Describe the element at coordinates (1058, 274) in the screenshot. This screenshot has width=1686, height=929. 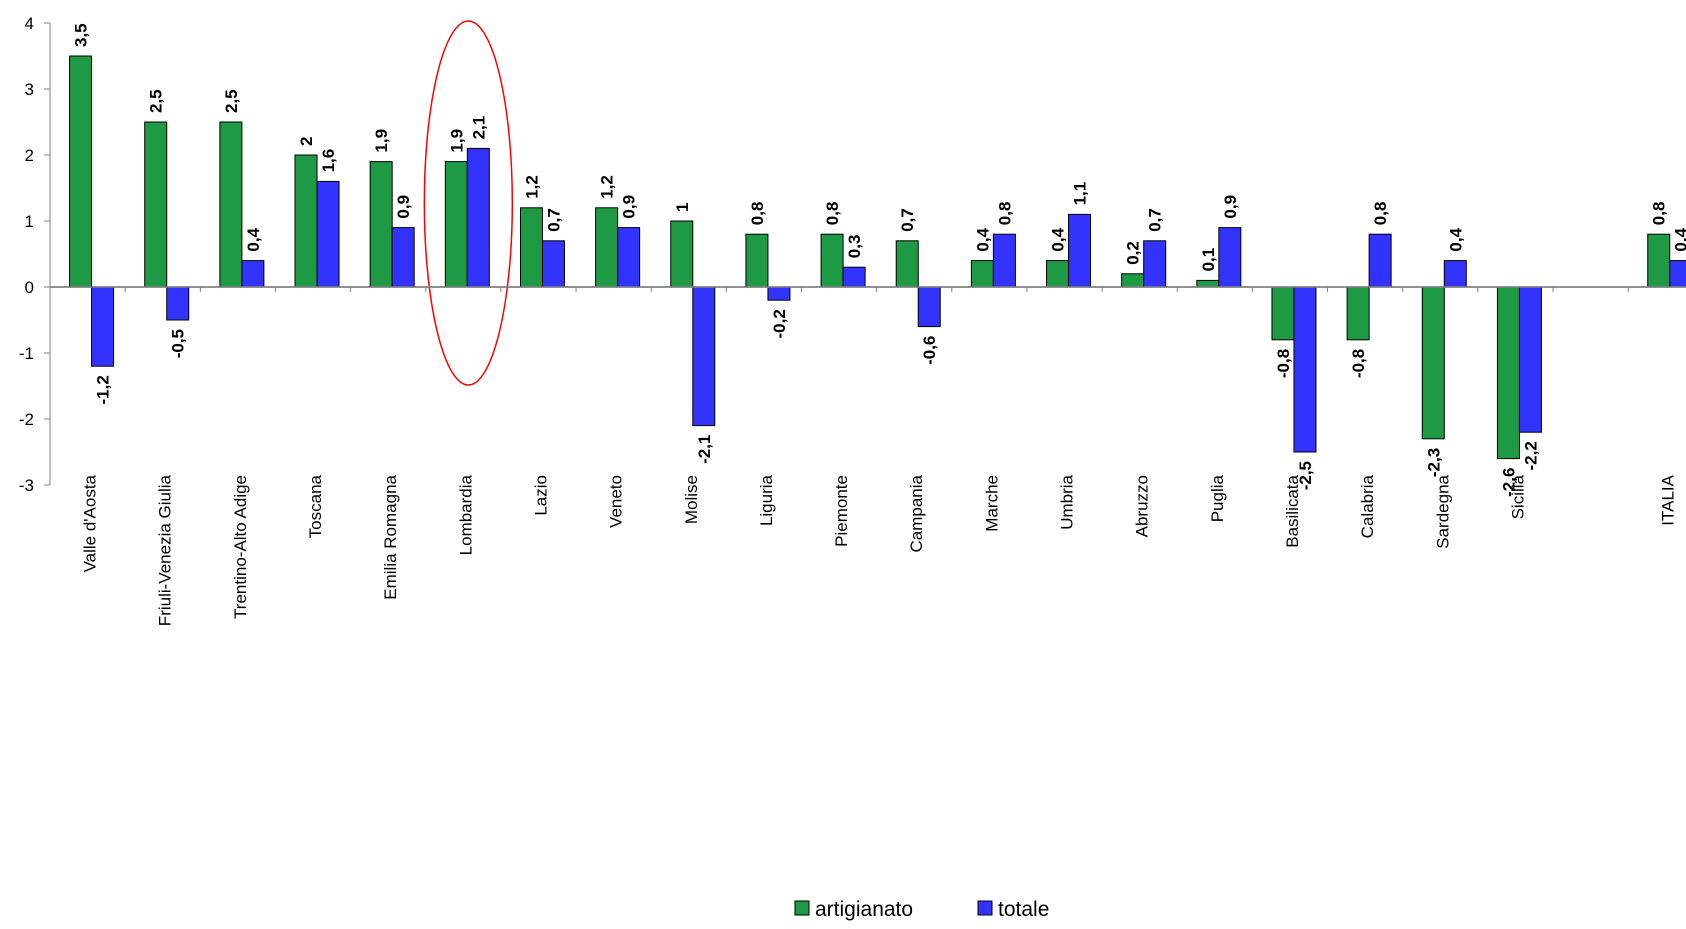
I see `bar-artigianato-umbria` at that location.